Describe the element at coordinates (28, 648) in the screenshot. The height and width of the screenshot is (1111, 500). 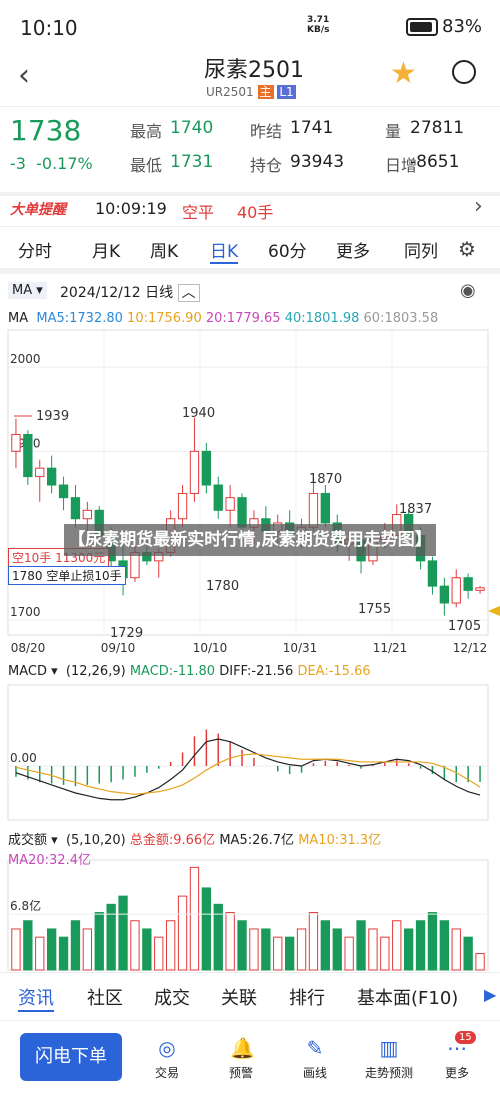
I see `x-tick-label: 08/20` at that location.